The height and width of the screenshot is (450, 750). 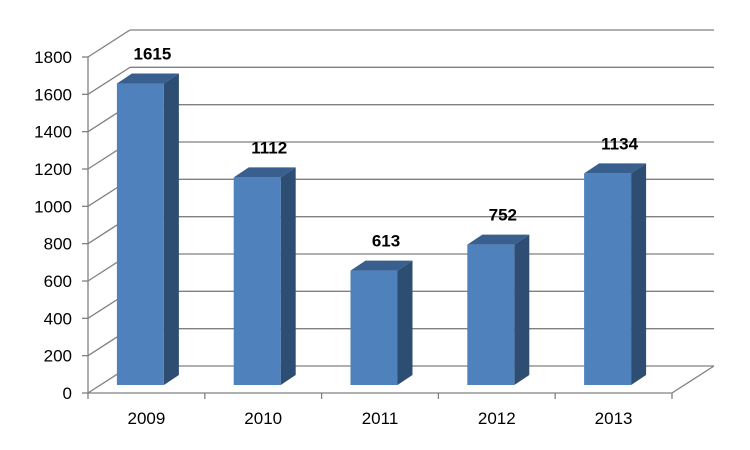 I want to click on y-tick-label: 600, so click(x=58, y=281).